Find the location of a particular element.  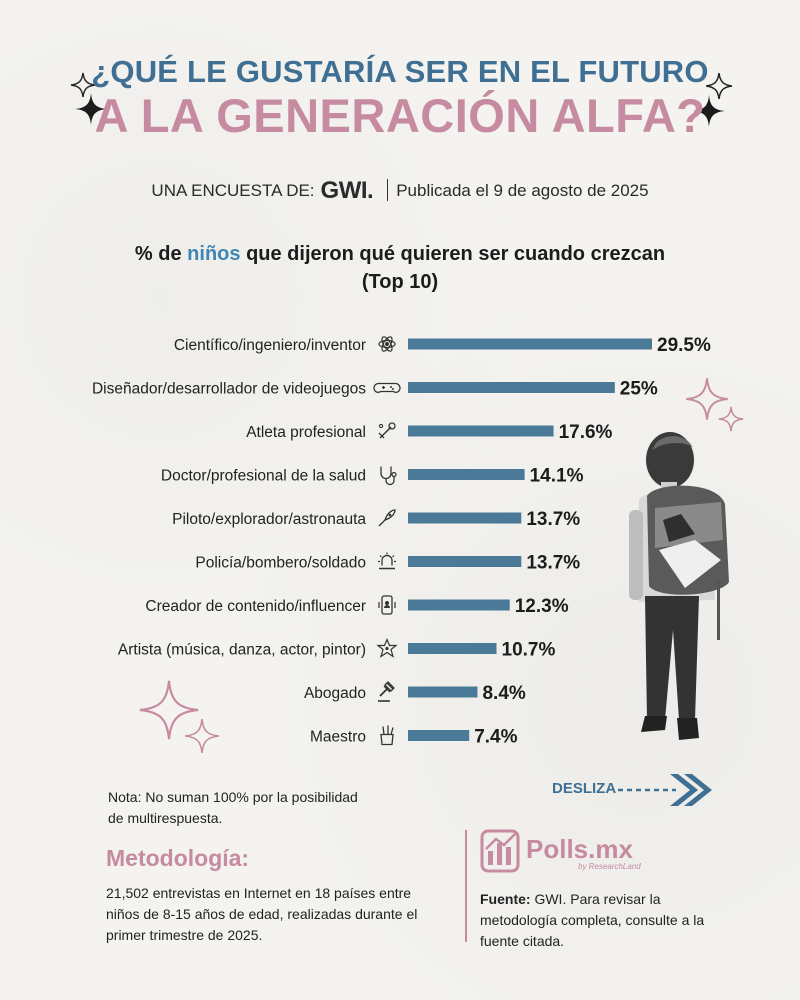

category-label-0: Científico/ingeniero/inventor is located at coordinates (270, 345).